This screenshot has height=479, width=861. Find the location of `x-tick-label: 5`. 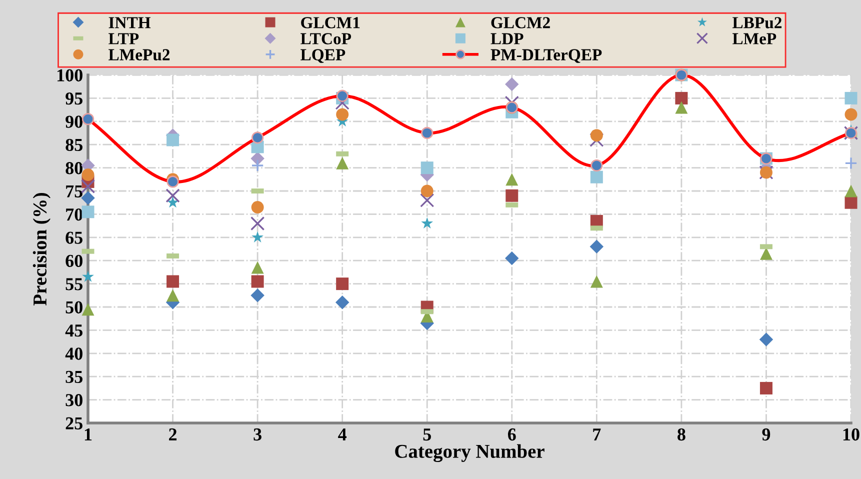

x-tick-label: 5 is located at coordinates (427, 434).